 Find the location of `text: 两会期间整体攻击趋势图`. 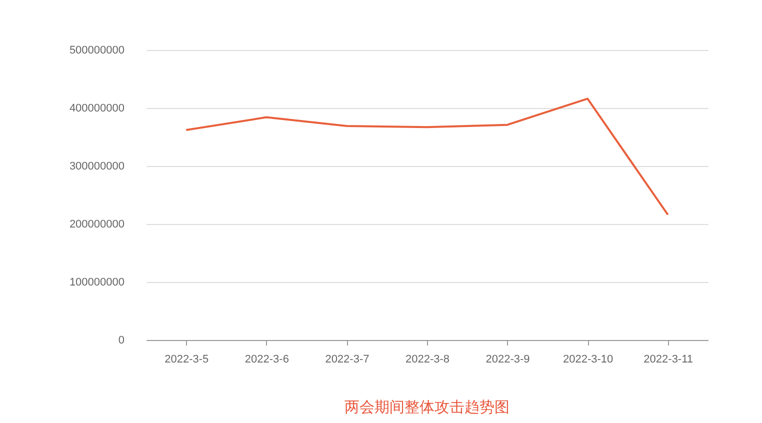

text: 两会期间整体攻击趋势图 is located at coordinates (427, 407).